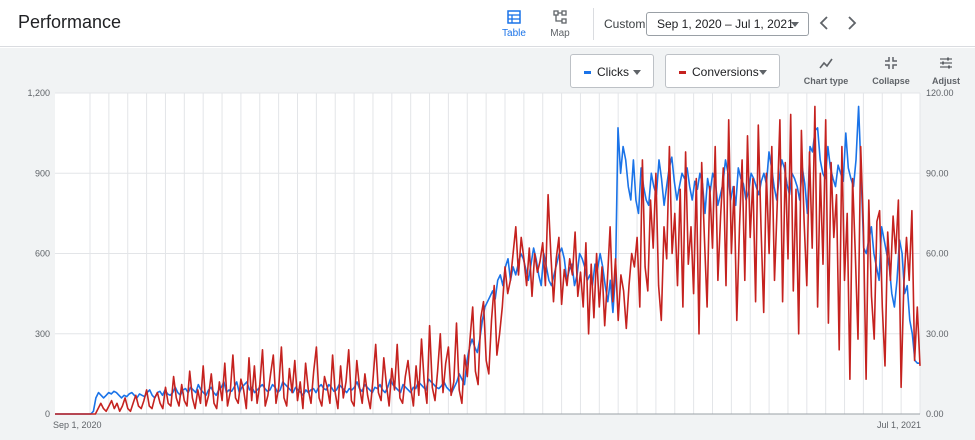 The height and width of the screenshot is (440, 975). I want to click on collapse-label: Collapse, so click(891, 81).